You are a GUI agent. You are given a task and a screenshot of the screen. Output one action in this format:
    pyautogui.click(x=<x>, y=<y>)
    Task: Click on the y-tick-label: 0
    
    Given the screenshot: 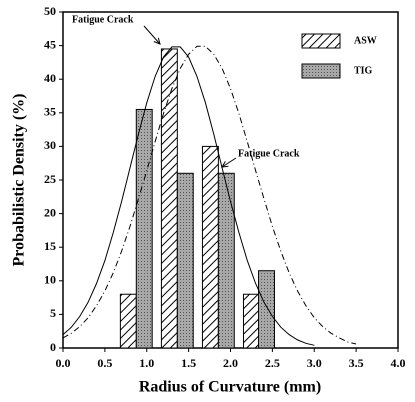 What is the action you would take?
    pyautogui.click(x=53, y=347)
    